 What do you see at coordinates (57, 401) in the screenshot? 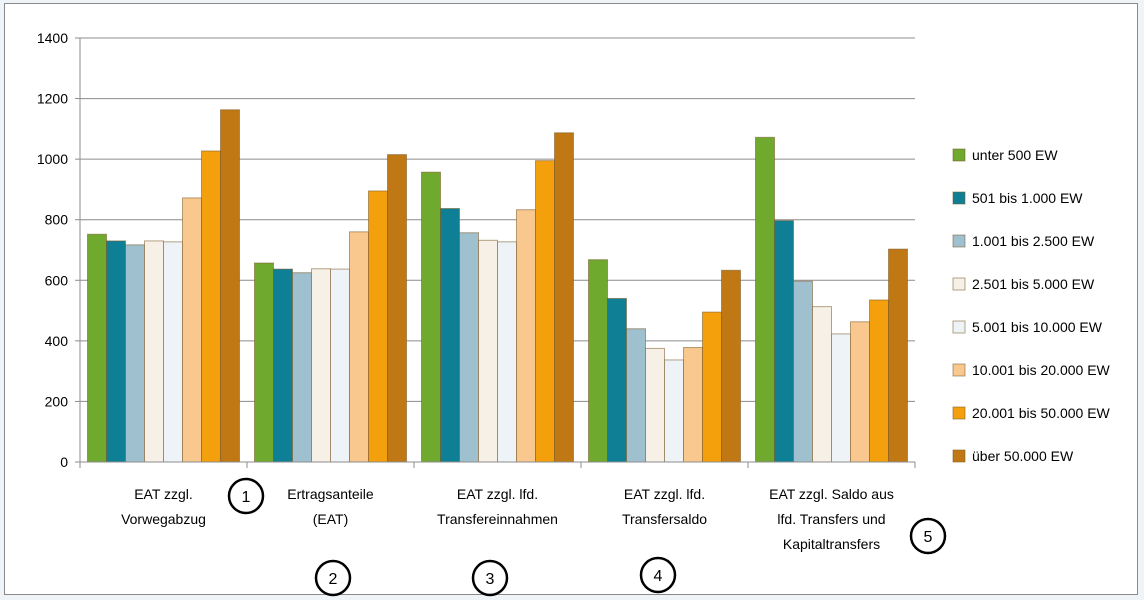
I see `y-tick-label: 200` at bounding box center [57, 401].